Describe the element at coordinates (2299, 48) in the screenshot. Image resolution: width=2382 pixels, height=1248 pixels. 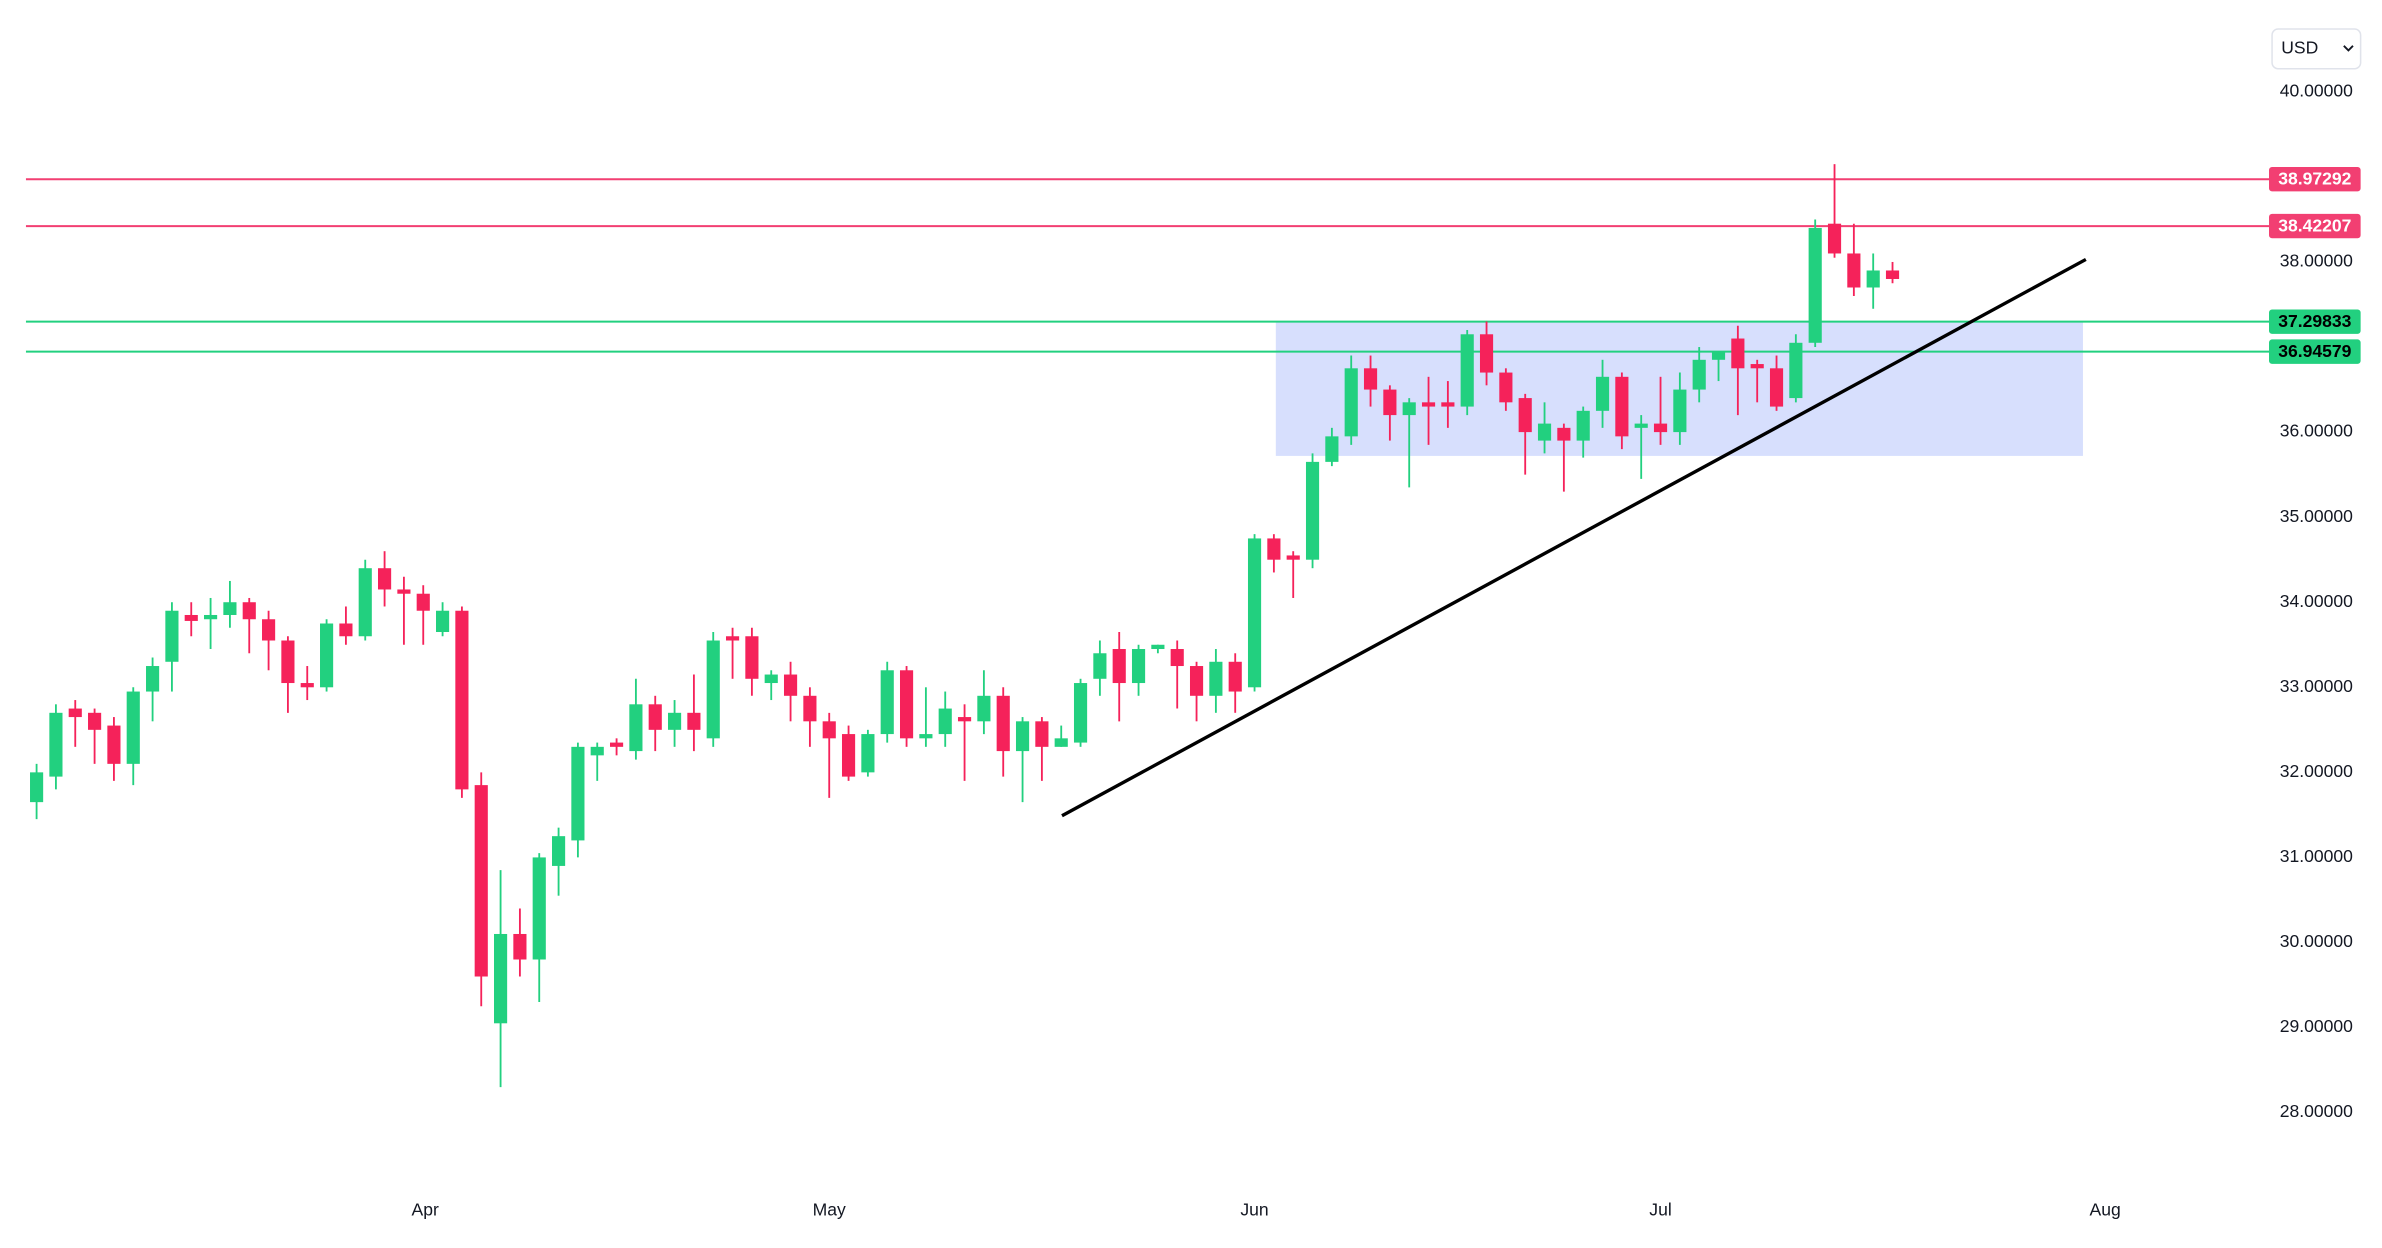
I see `currency-label: USD` at that location.